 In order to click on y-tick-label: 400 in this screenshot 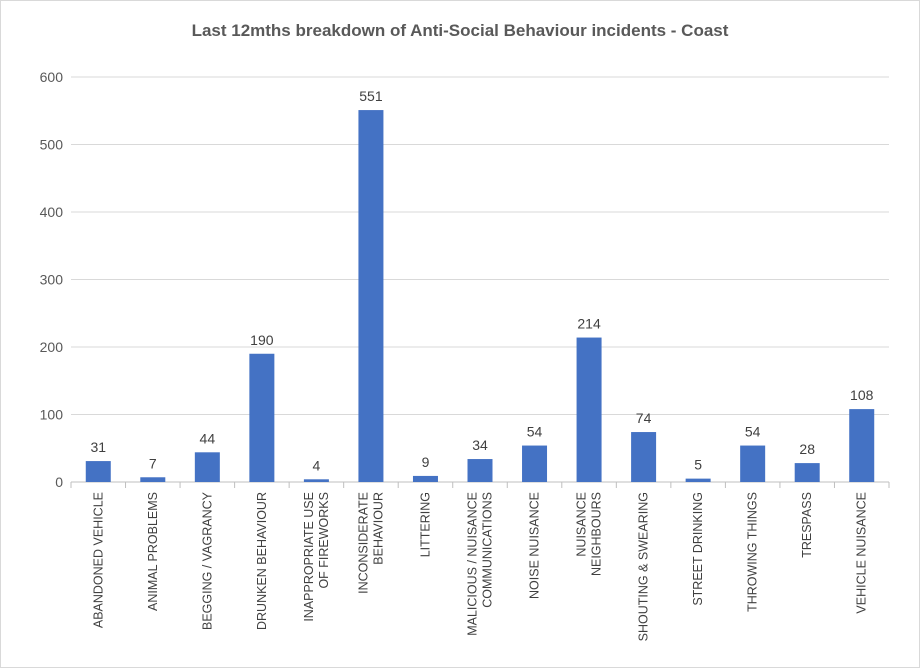, I will do `click(52, 212)`.